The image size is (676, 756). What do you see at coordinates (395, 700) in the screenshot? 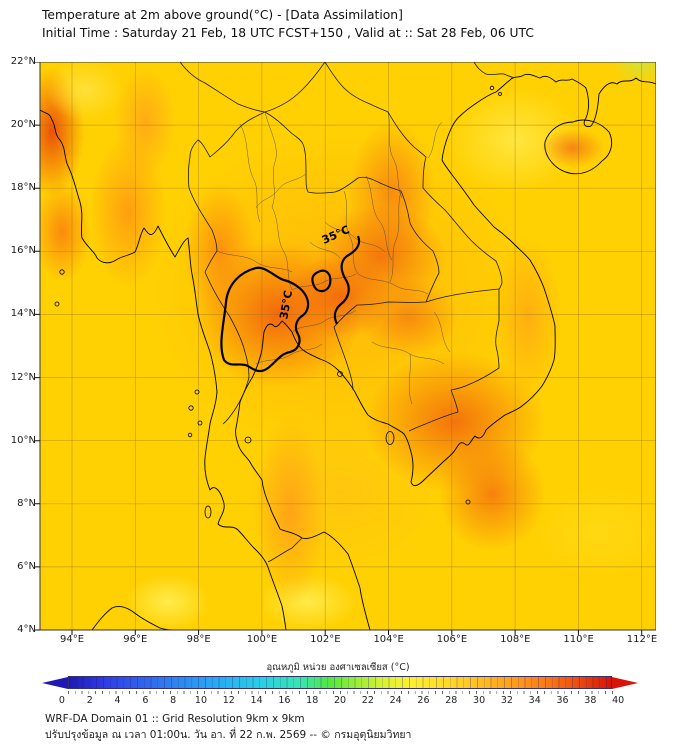
I see `colorbar-tick-label: 24` at bounding box center [395, 700].